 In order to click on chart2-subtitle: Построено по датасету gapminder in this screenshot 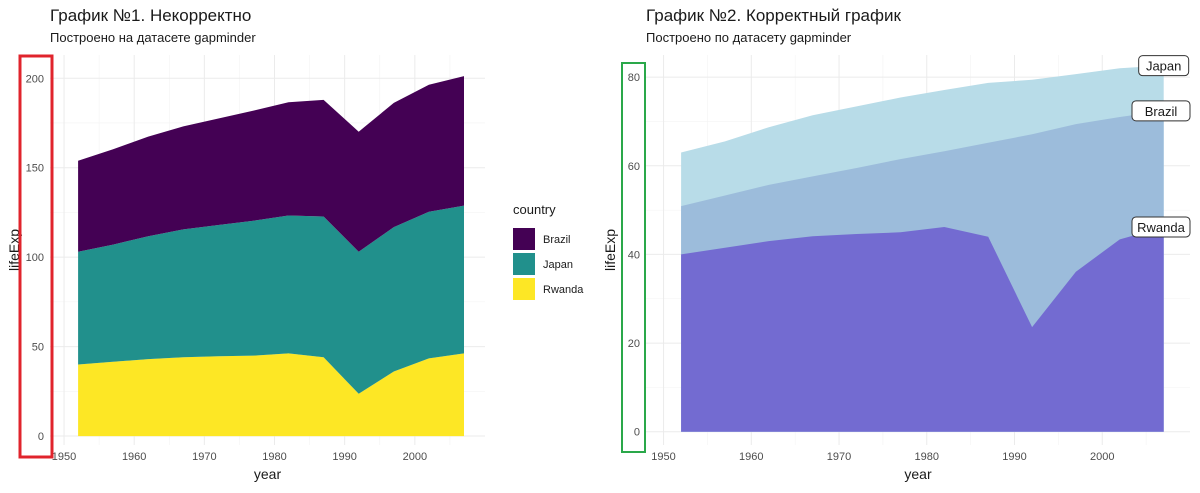, I will do `click(749, 37)`.